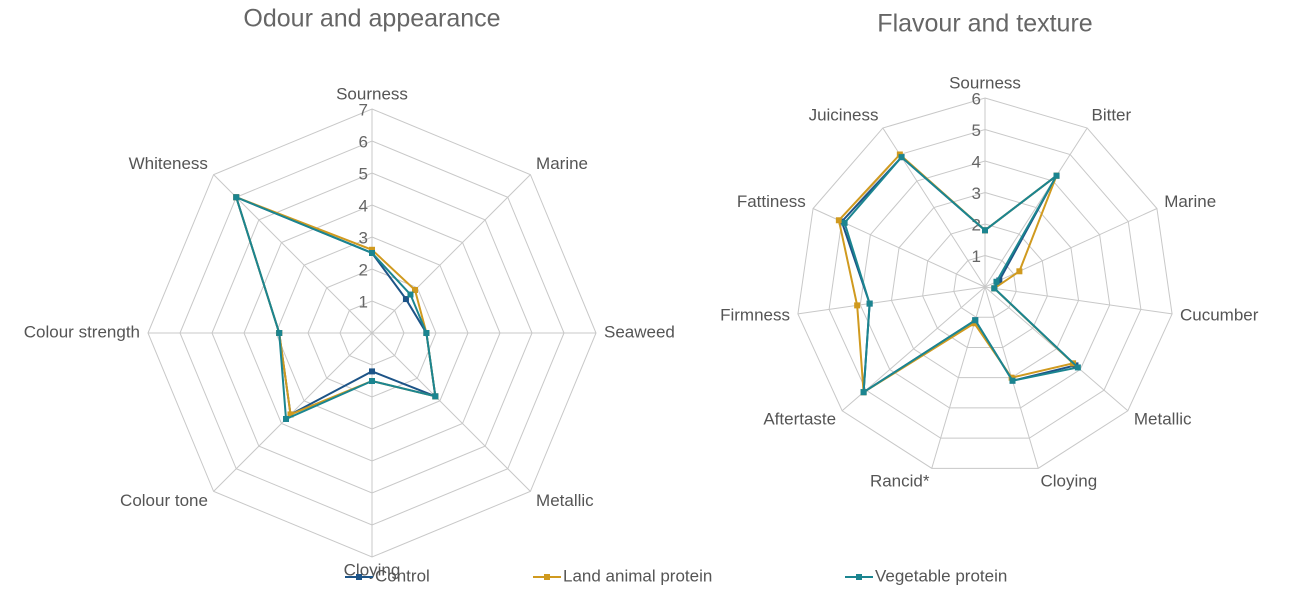 The height and width of the screenshot is (593, 1304). Describe the element at coordinates (1069, 480) in the screenshot. I see `axis-label: Cloying` at that location.